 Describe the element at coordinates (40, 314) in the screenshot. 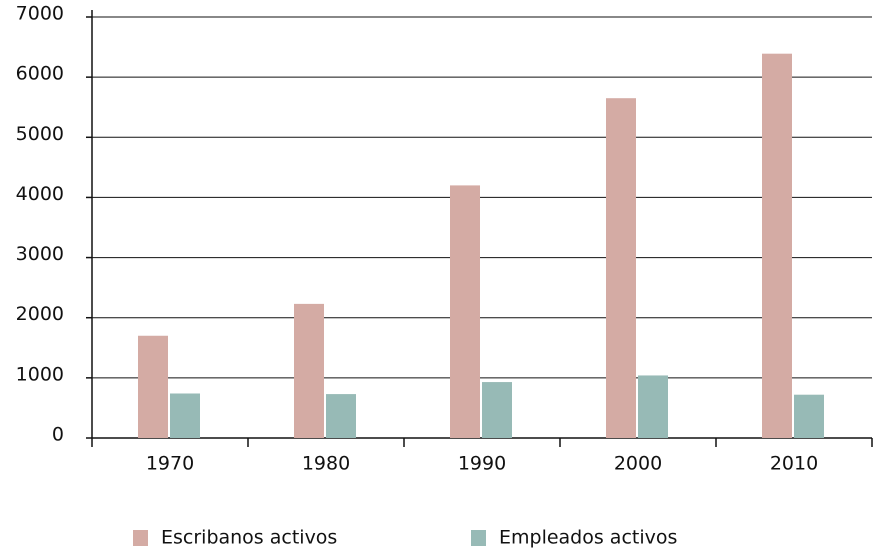

I see `y-tick-label: 2000` at that location.